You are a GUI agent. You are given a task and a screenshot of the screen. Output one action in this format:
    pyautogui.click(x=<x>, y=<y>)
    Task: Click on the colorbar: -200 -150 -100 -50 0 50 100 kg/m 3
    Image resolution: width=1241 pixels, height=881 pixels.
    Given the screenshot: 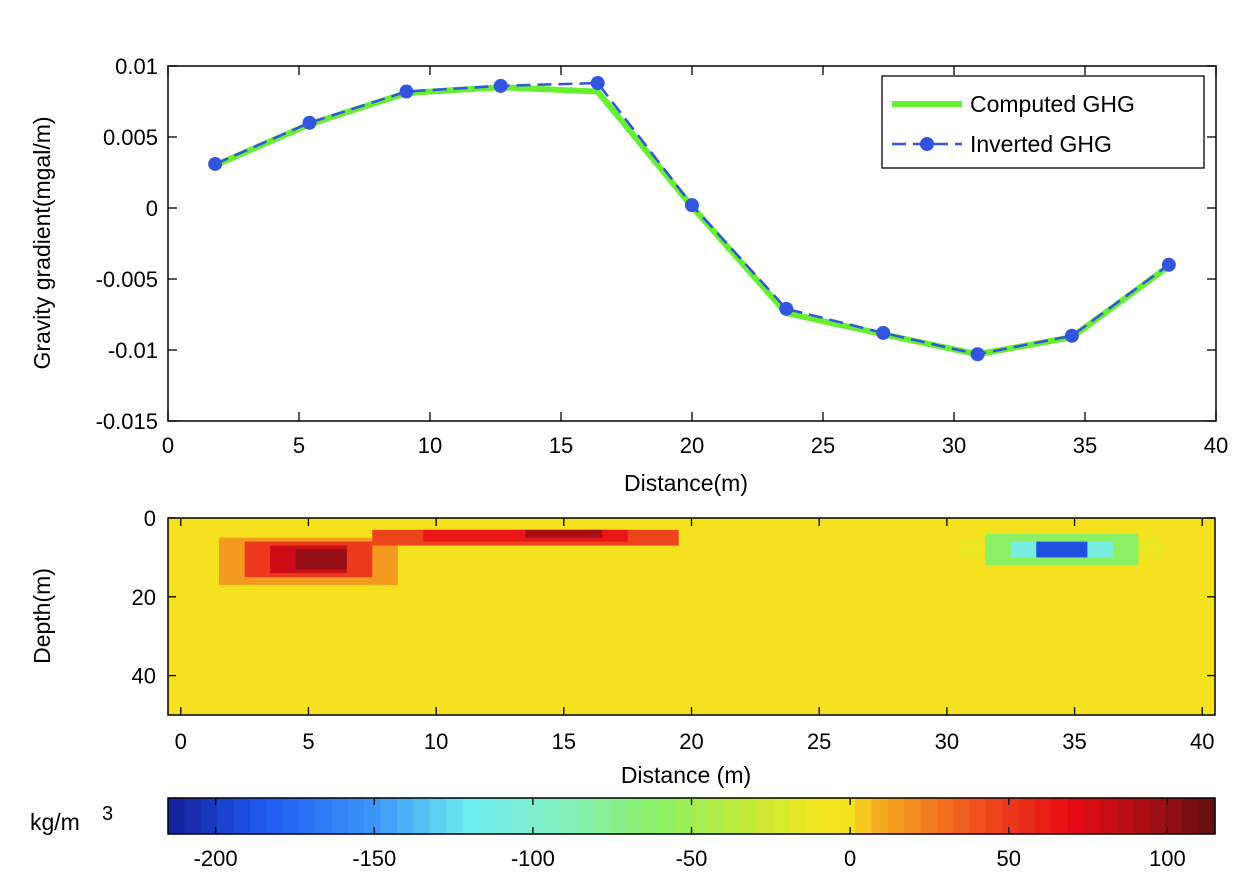 What is the action you would take?
    pyautogui.click(x=623, y=834)
    